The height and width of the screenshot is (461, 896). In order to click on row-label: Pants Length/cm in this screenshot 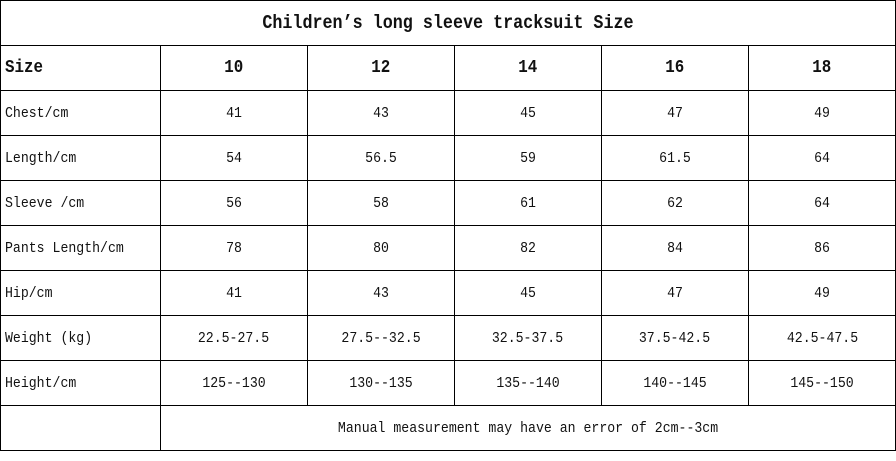, I will do `click(80, 248)`.